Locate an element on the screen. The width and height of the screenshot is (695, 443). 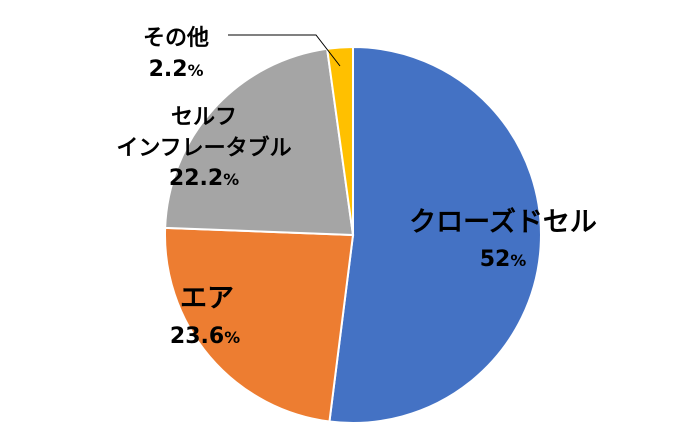
slice-label-air: エア is located at coordinates (207, 298).